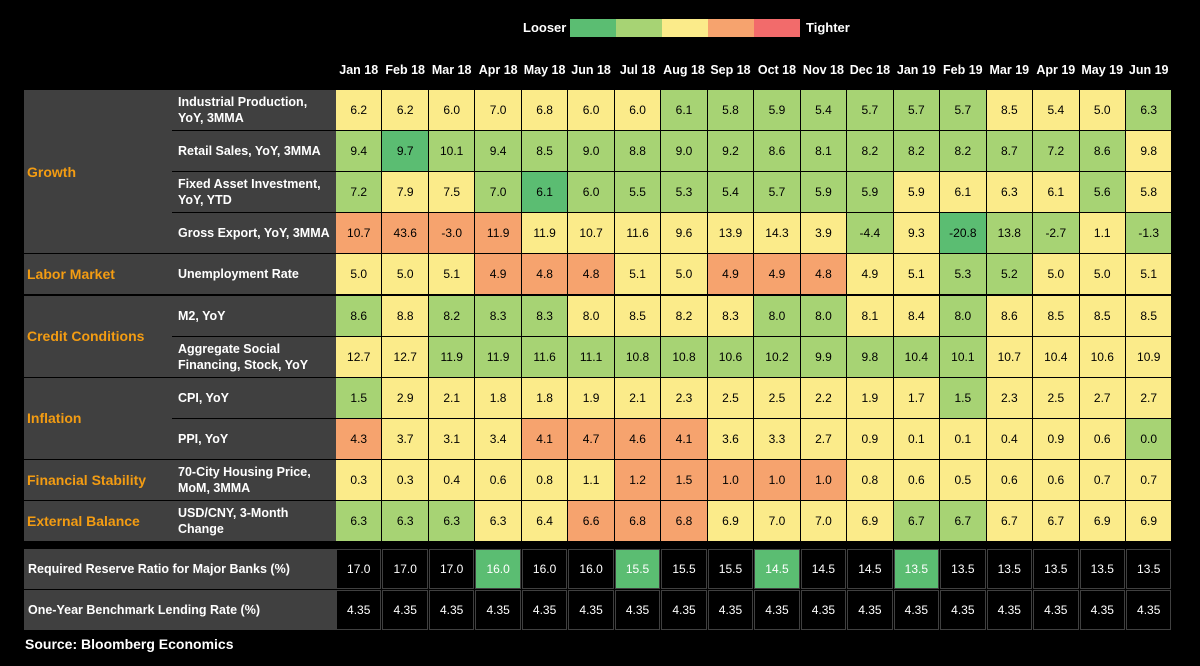  Describe the element at coordinates (684, 151) in the screenshot. I see `heatmap-cell: 9.0` at that location.